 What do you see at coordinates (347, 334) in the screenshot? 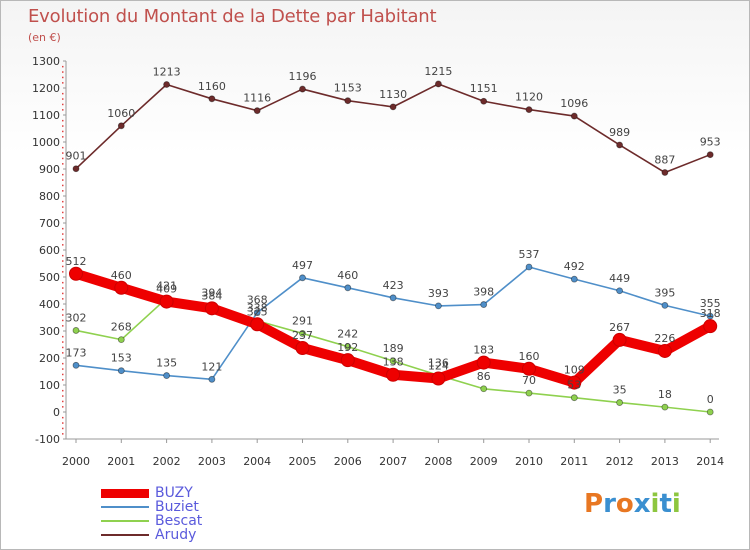
I see `data-label: 242` at bounding box center [347, 334].